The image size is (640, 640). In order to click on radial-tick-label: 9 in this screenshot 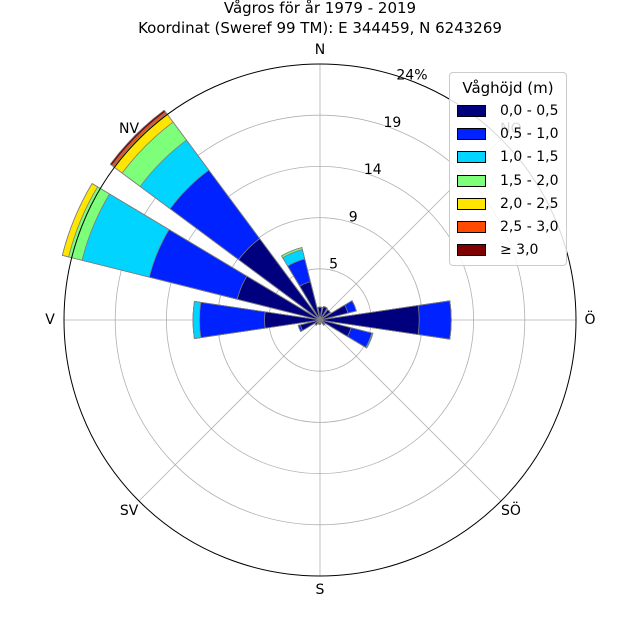, I will do `click(353, 217)`.